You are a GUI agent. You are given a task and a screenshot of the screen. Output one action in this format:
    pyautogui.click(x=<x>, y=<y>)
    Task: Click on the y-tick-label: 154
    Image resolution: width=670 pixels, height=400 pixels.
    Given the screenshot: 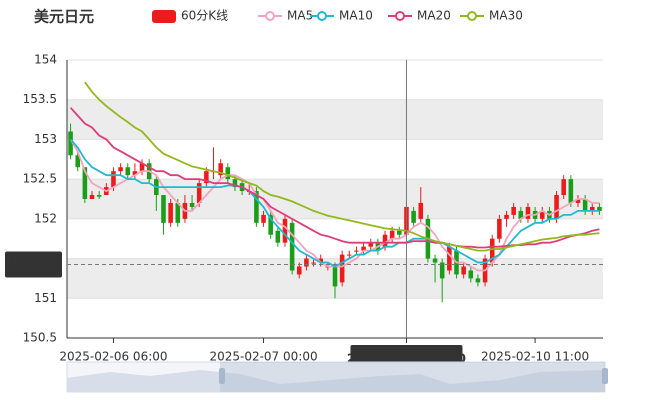 What is the action you would take?
    pyautogui.click(x=45, y=60)
    